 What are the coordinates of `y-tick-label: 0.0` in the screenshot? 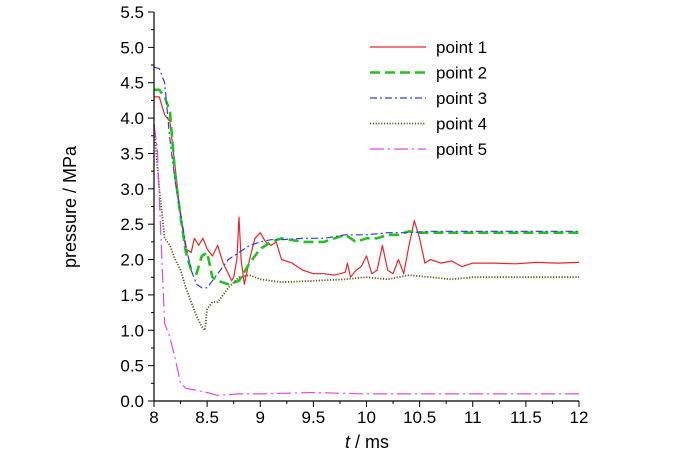 It's located at (132, 401).